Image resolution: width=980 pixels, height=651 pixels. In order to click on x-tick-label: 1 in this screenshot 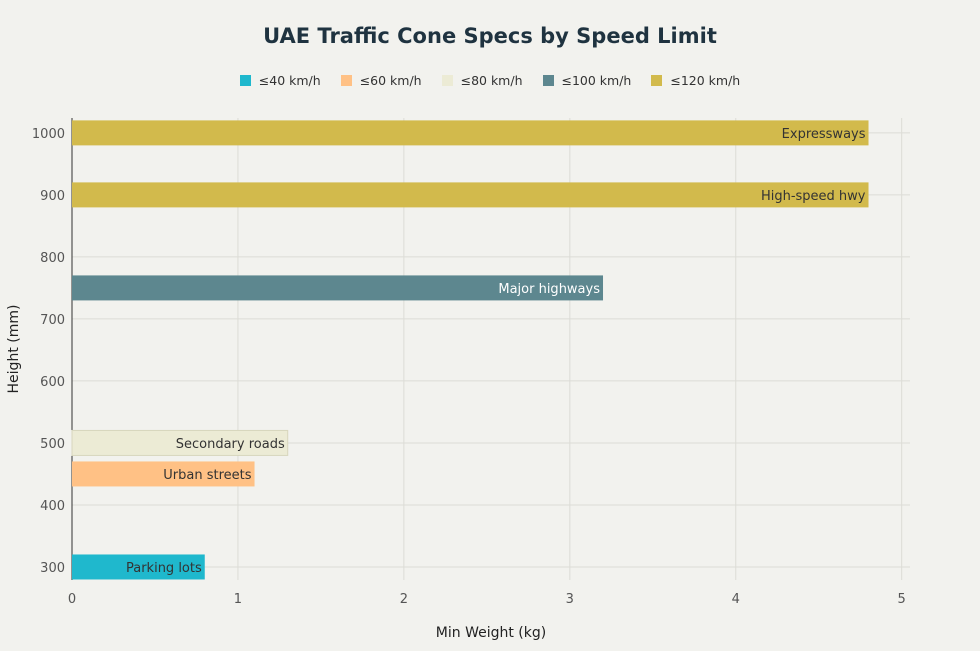, I will do `click(238, 599)`.